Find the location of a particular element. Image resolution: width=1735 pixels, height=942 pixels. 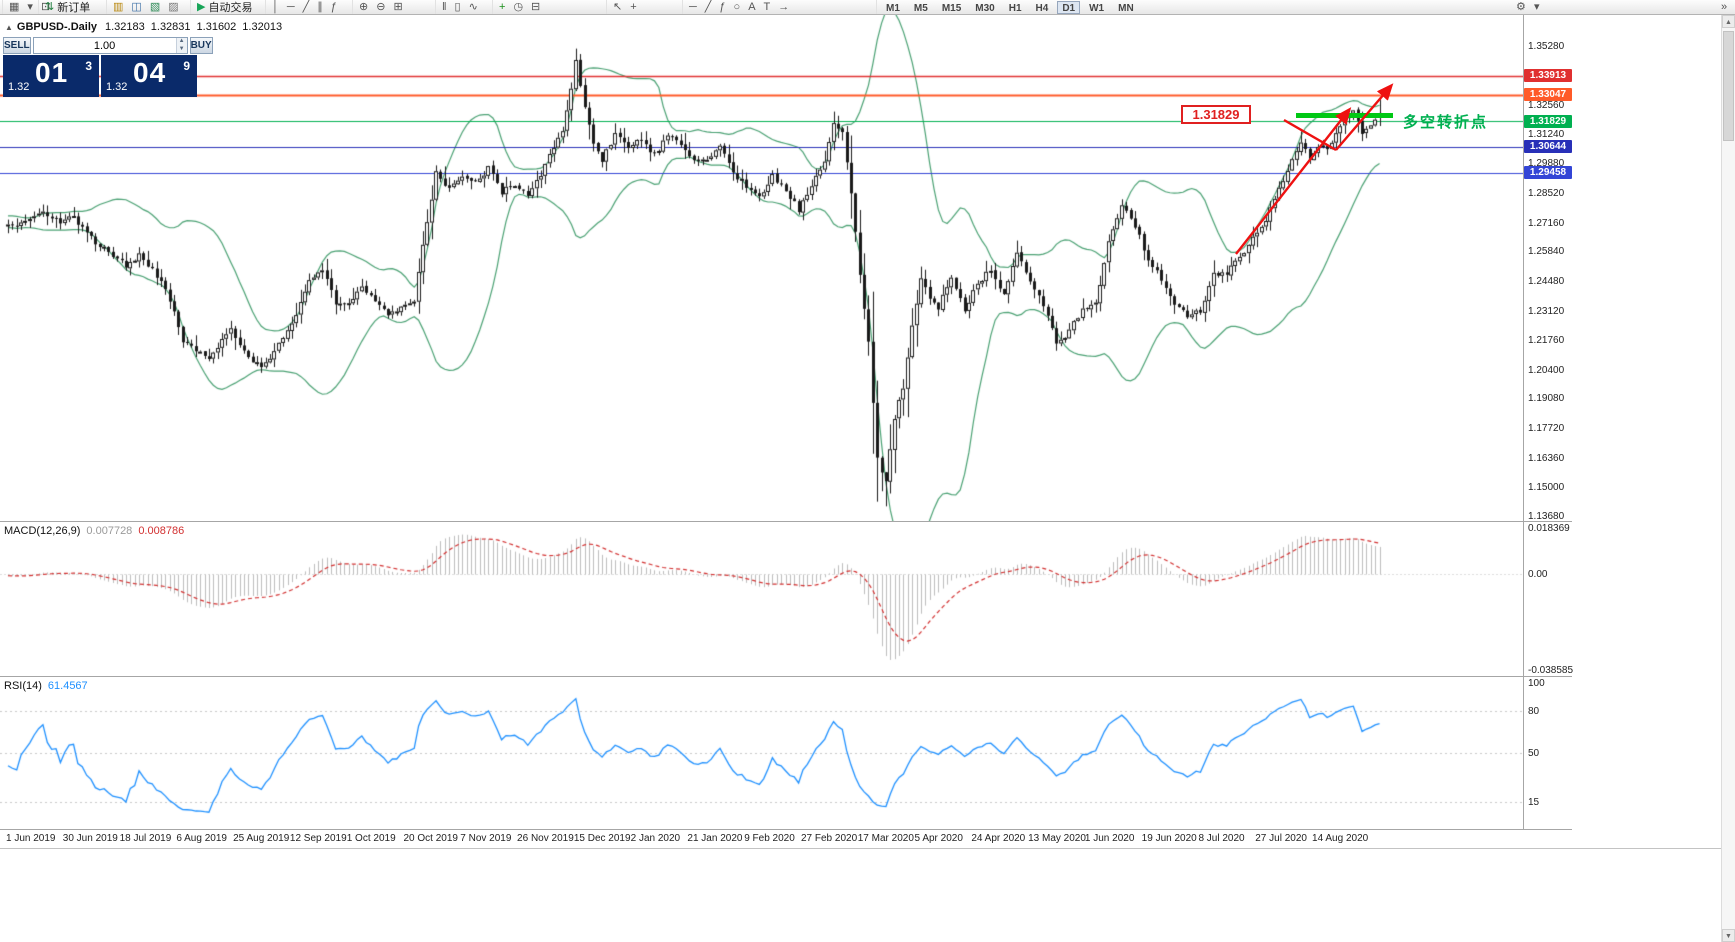

scrollbar-thumb is located at coordinates (1728, 86).